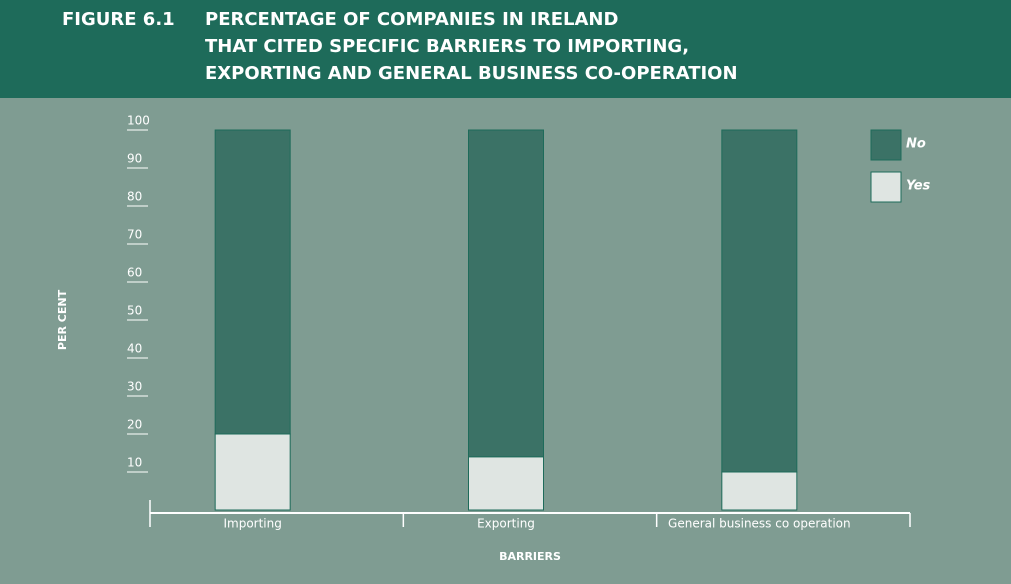 This screenshot has width=1011, height=584. I want to click on y-tick-label: 60, so click(134, 273).